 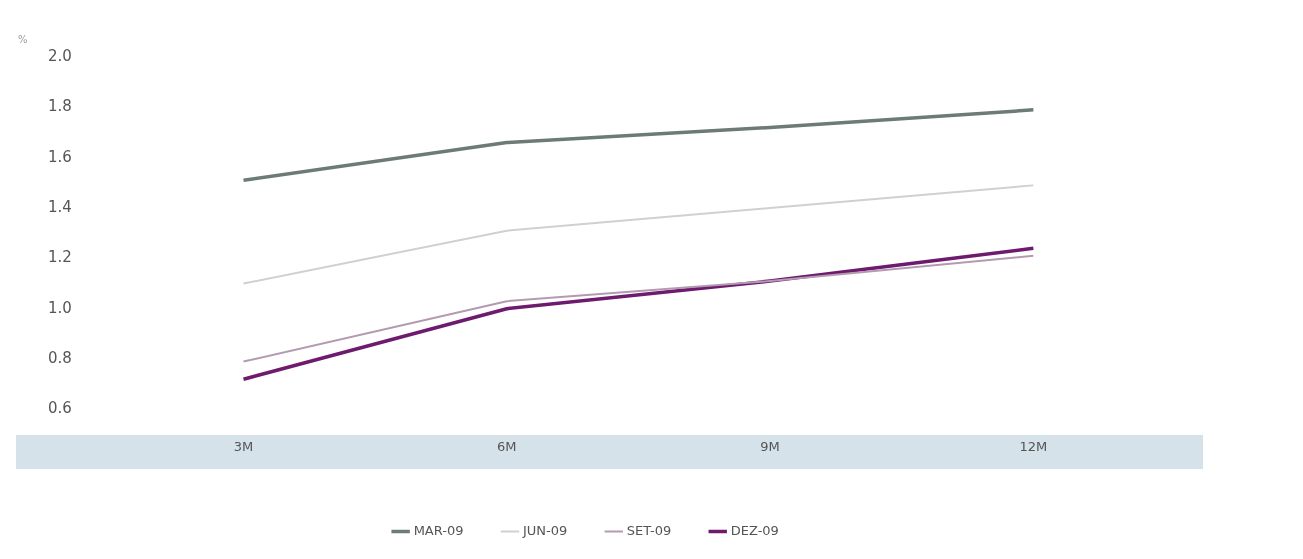 What do you see at coordinates (60, 206) in the screenshot?
I see `y-tick-label: 1.4` at bounding box center [60, 206].